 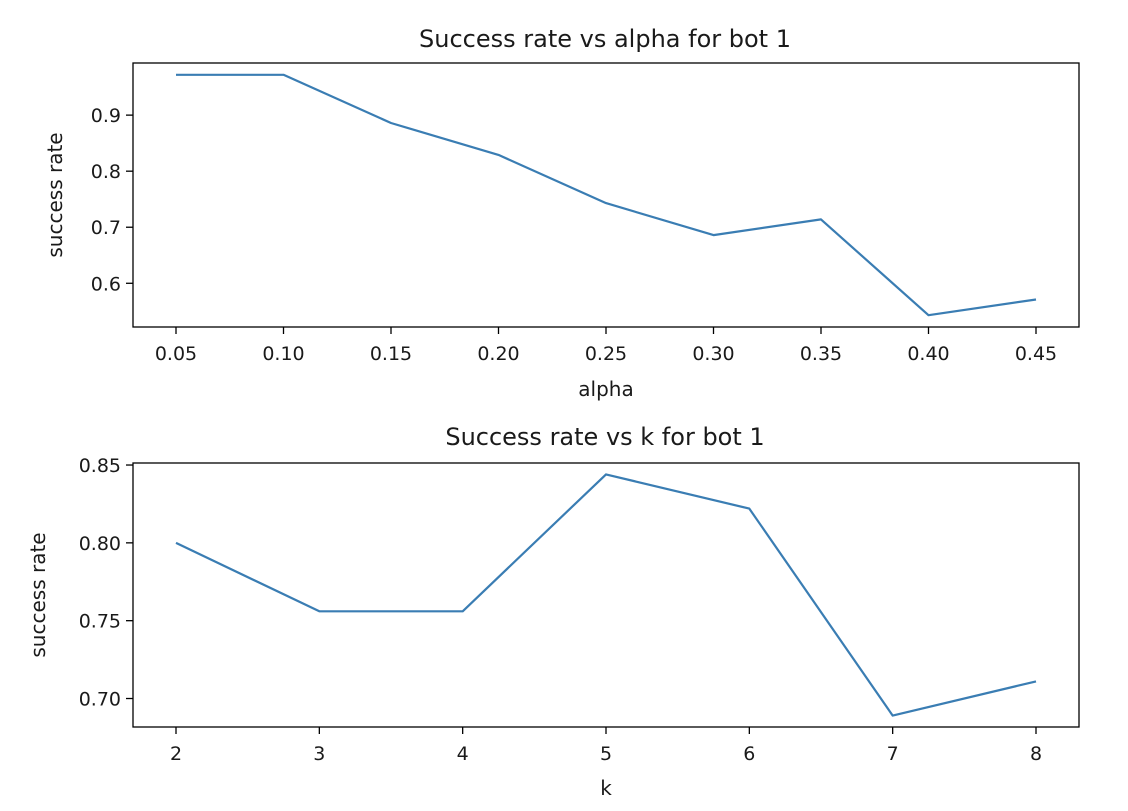 What do you see at coordinates (100, 544) in the screenshot?
I see `y-tick-label: 0.80` at bounding box center [100, 544].